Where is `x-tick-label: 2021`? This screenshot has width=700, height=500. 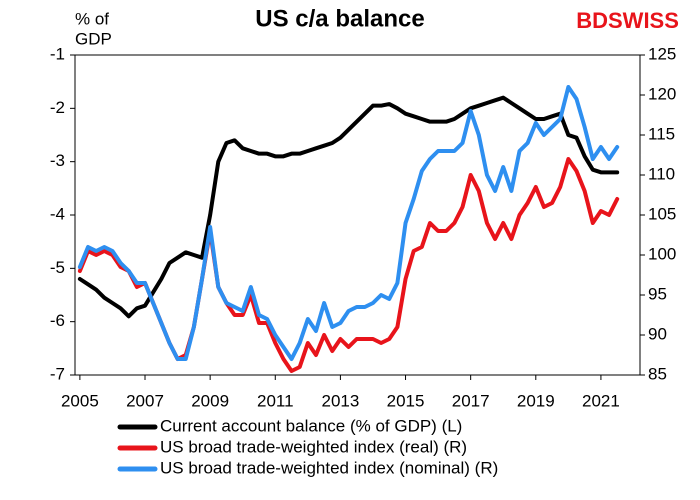
x-tick-label: 2021 is located at coordinates (601, 400).